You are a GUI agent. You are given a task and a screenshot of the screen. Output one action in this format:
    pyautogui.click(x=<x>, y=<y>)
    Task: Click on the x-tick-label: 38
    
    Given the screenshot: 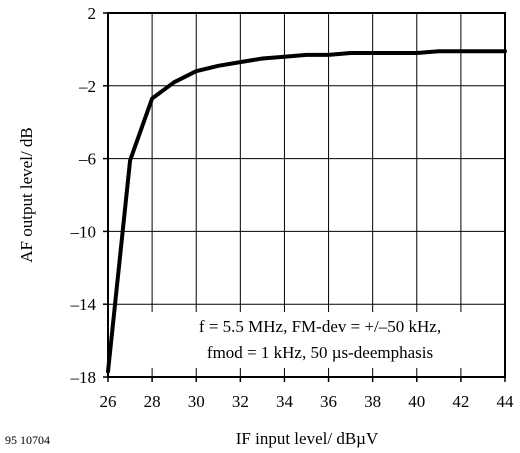 What is the action you would take?
    pyautogui.click(x=372, y=401)
    